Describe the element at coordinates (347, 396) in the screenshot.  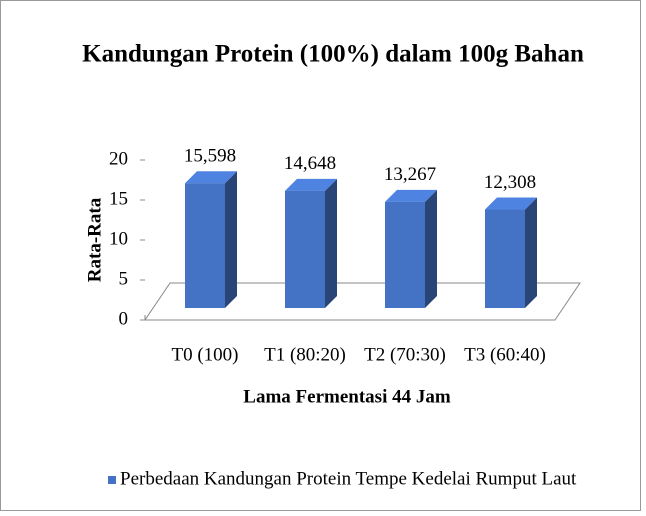
I see `x-axis-label: Lama Fermentasi 44 Jam` at that location.